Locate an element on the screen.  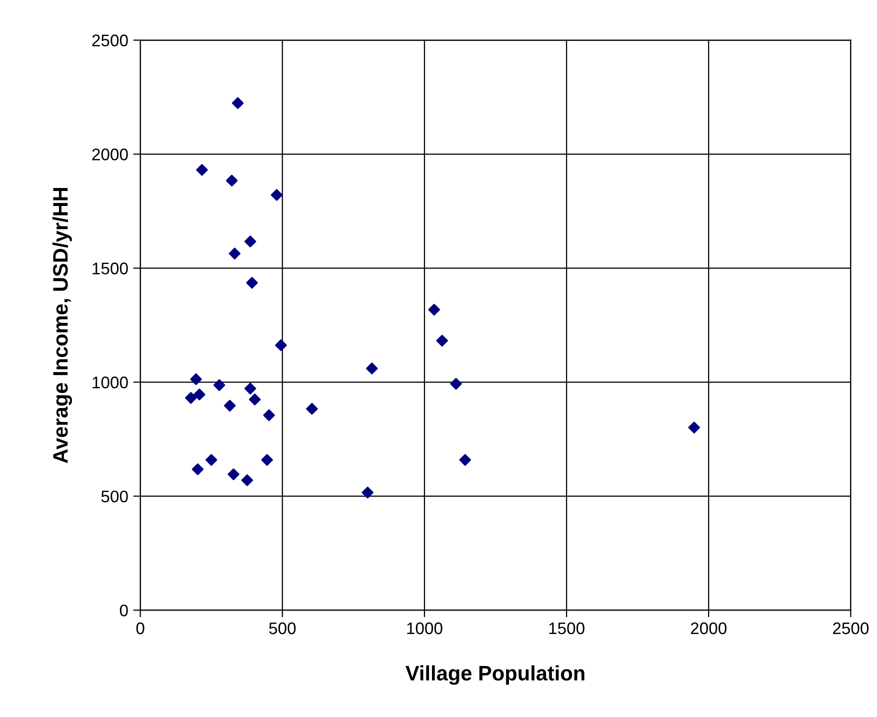
x-tick-label: 500 is located at coordinates (282, 628).